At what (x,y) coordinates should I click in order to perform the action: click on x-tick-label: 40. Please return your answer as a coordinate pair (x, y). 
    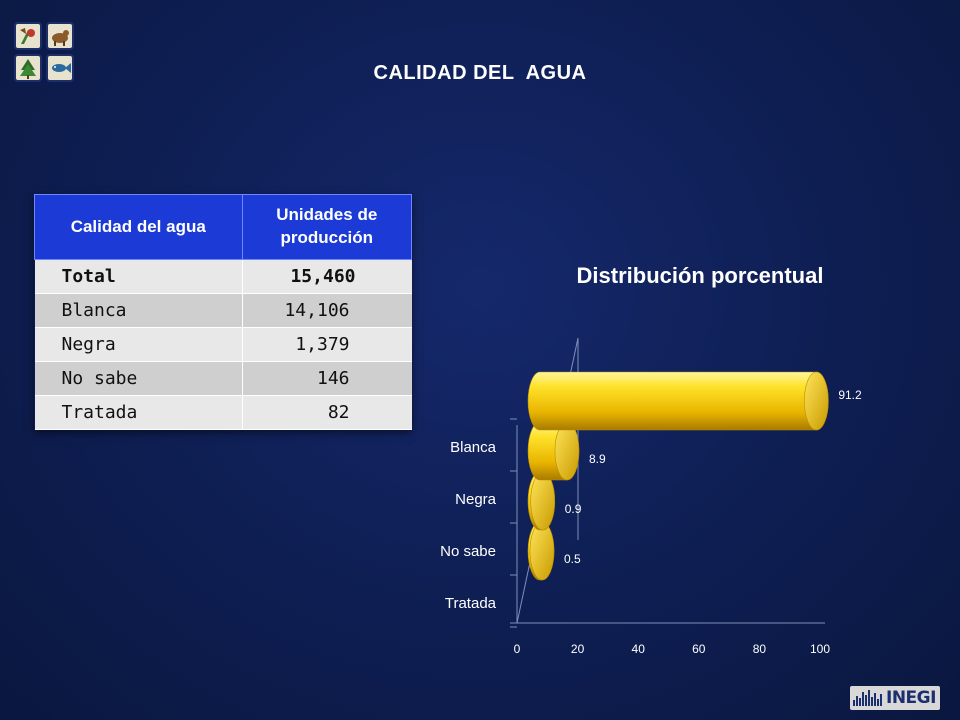
    Looking at the image, I should click on (639, 649).